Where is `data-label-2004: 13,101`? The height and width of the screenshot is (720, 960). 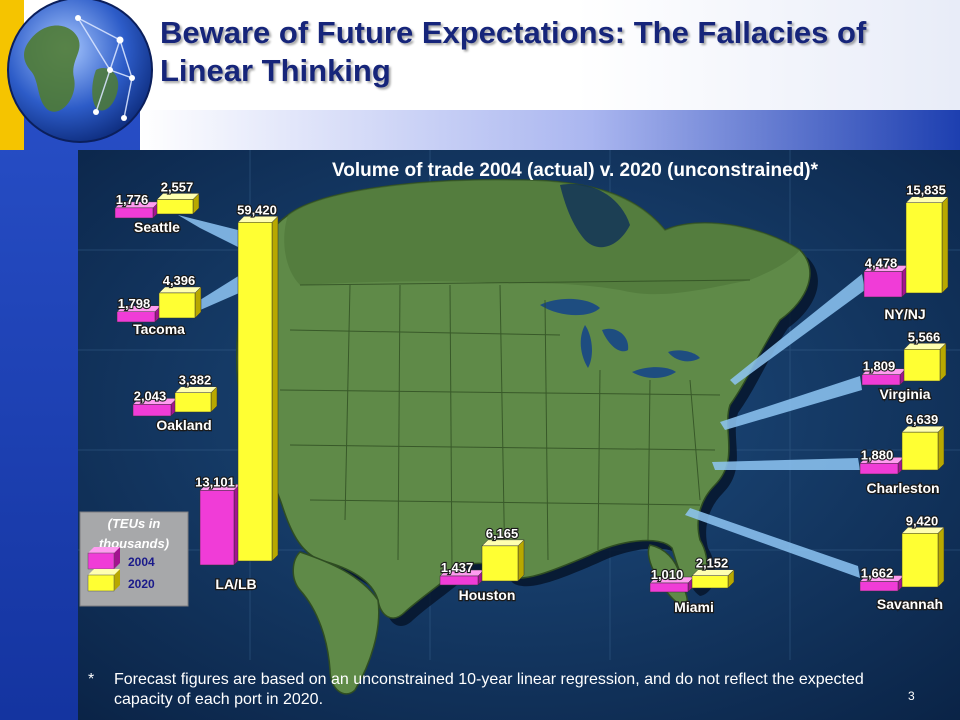 data-label-2004: 13,101 is located at coordinates (215, 481).